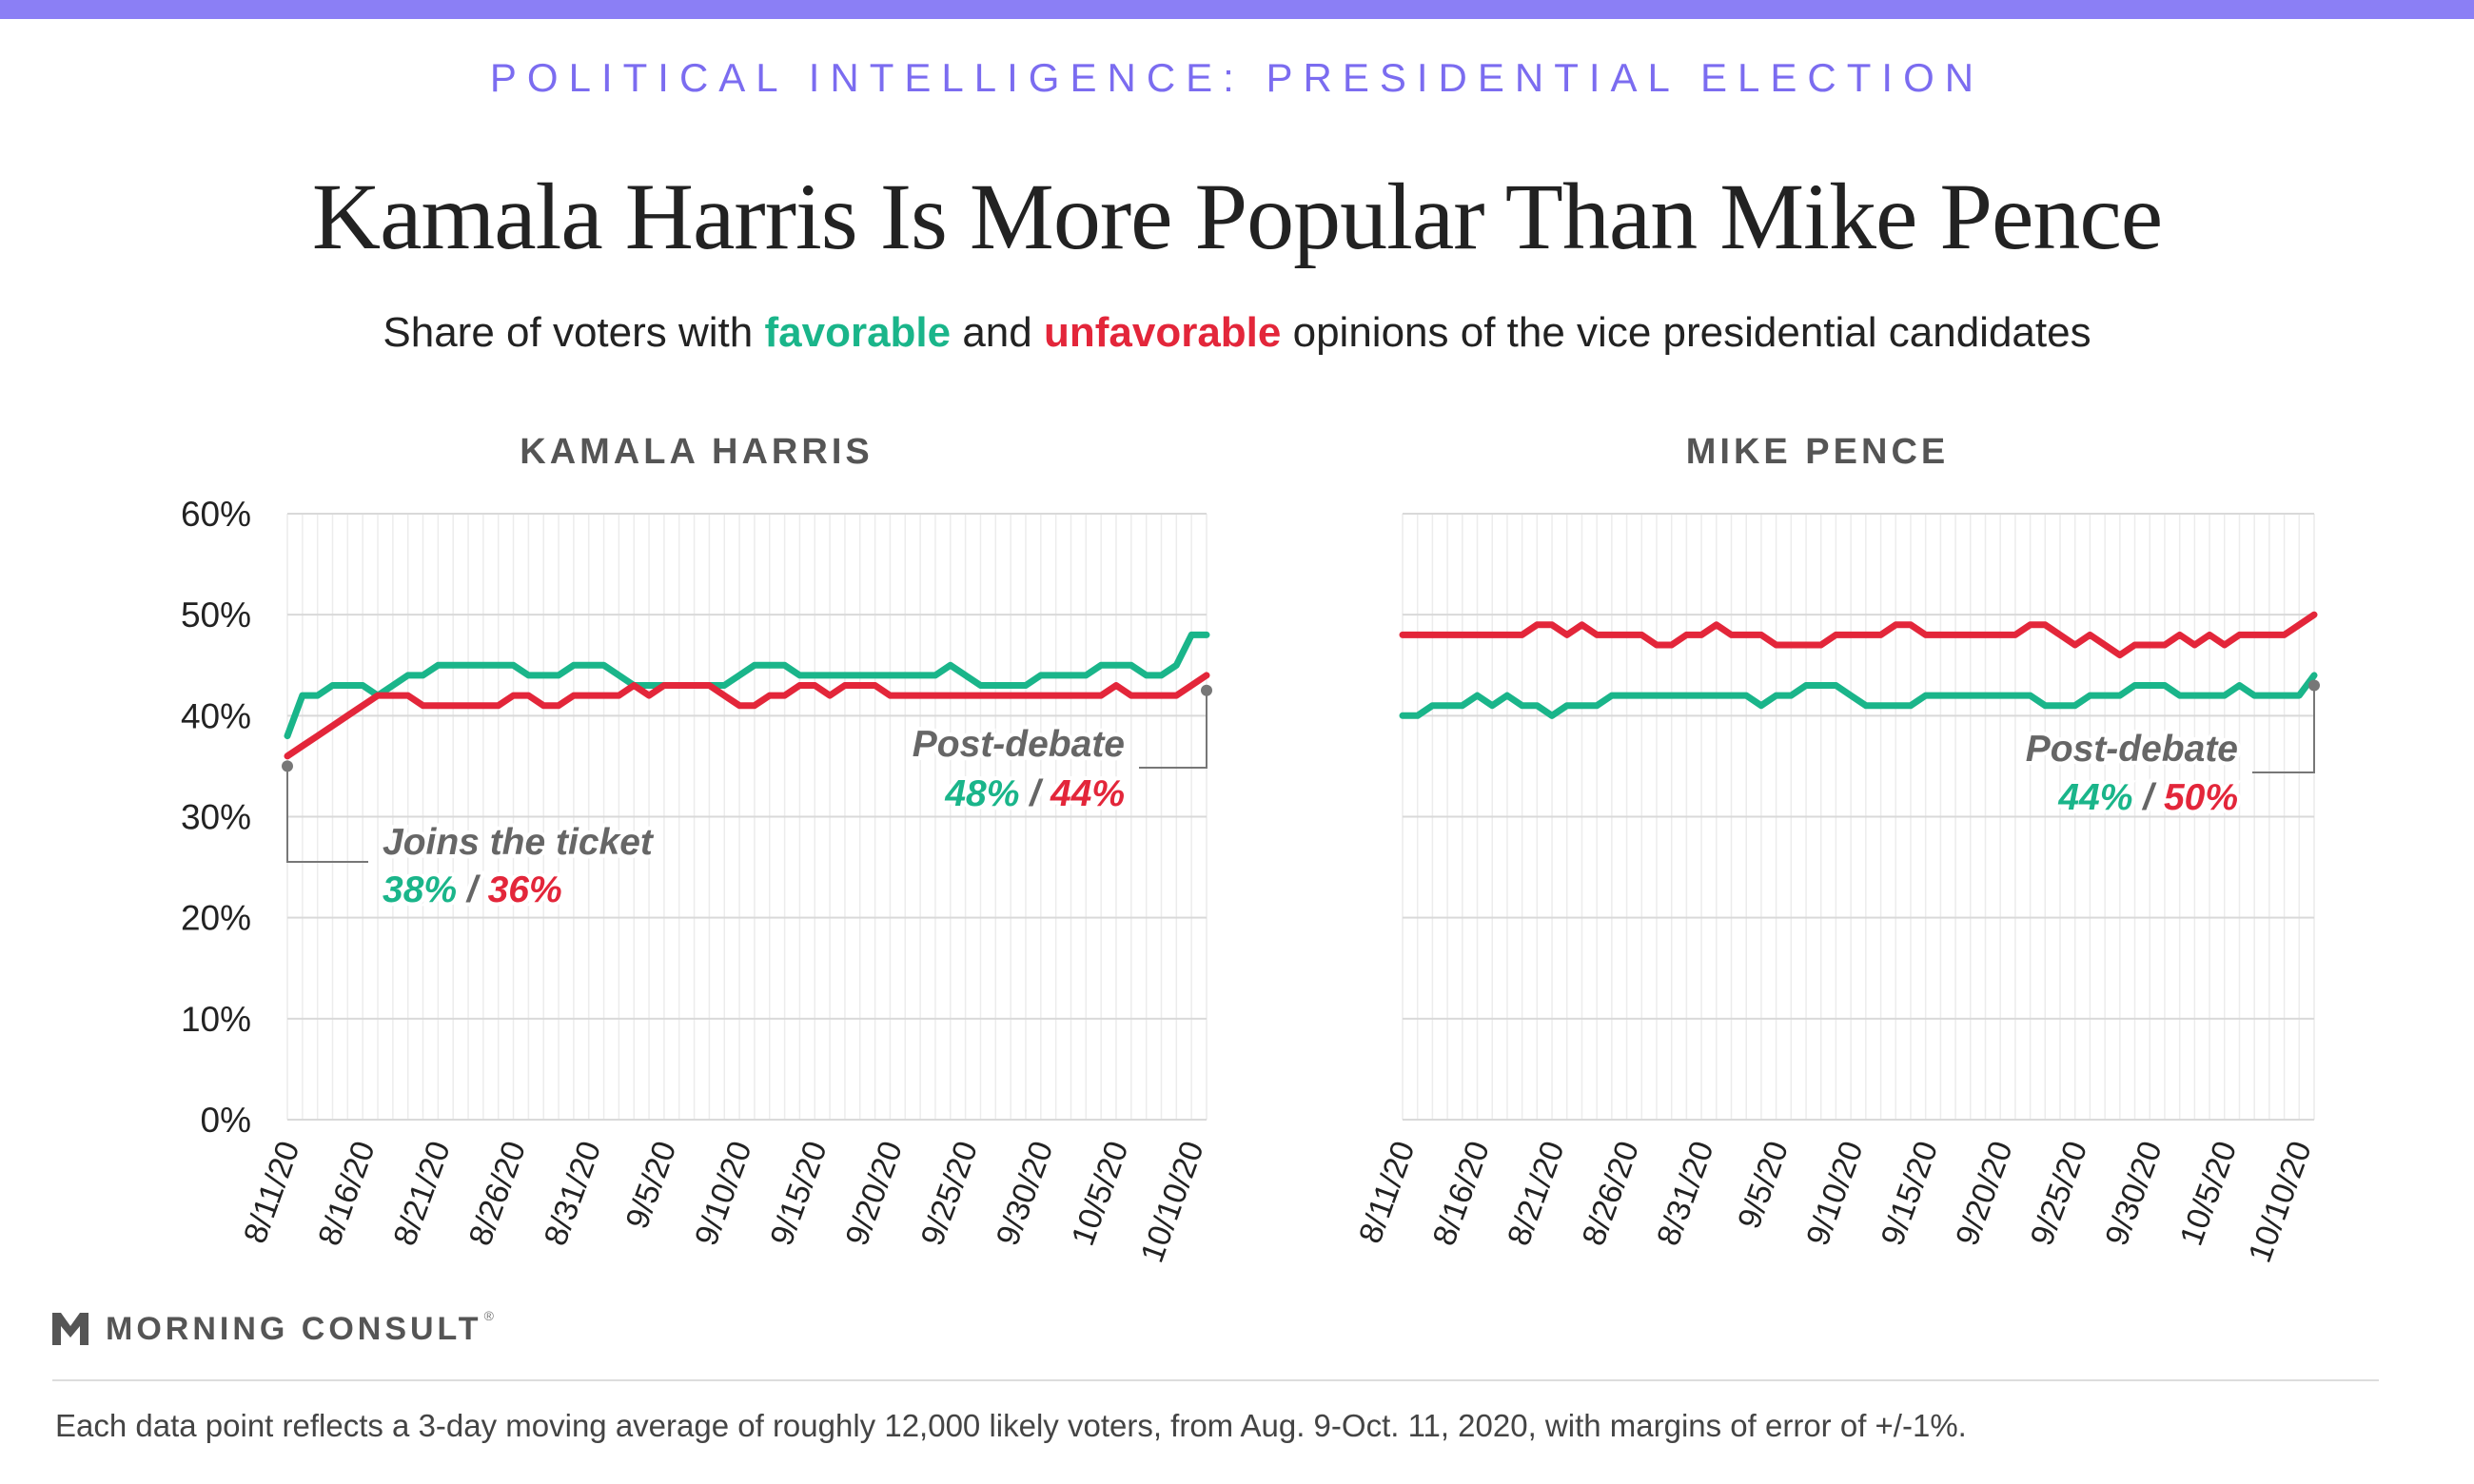 The image size is (2474, 1484). I want to click on chart-title: KAMALA HARRIS, so click(697, 452).